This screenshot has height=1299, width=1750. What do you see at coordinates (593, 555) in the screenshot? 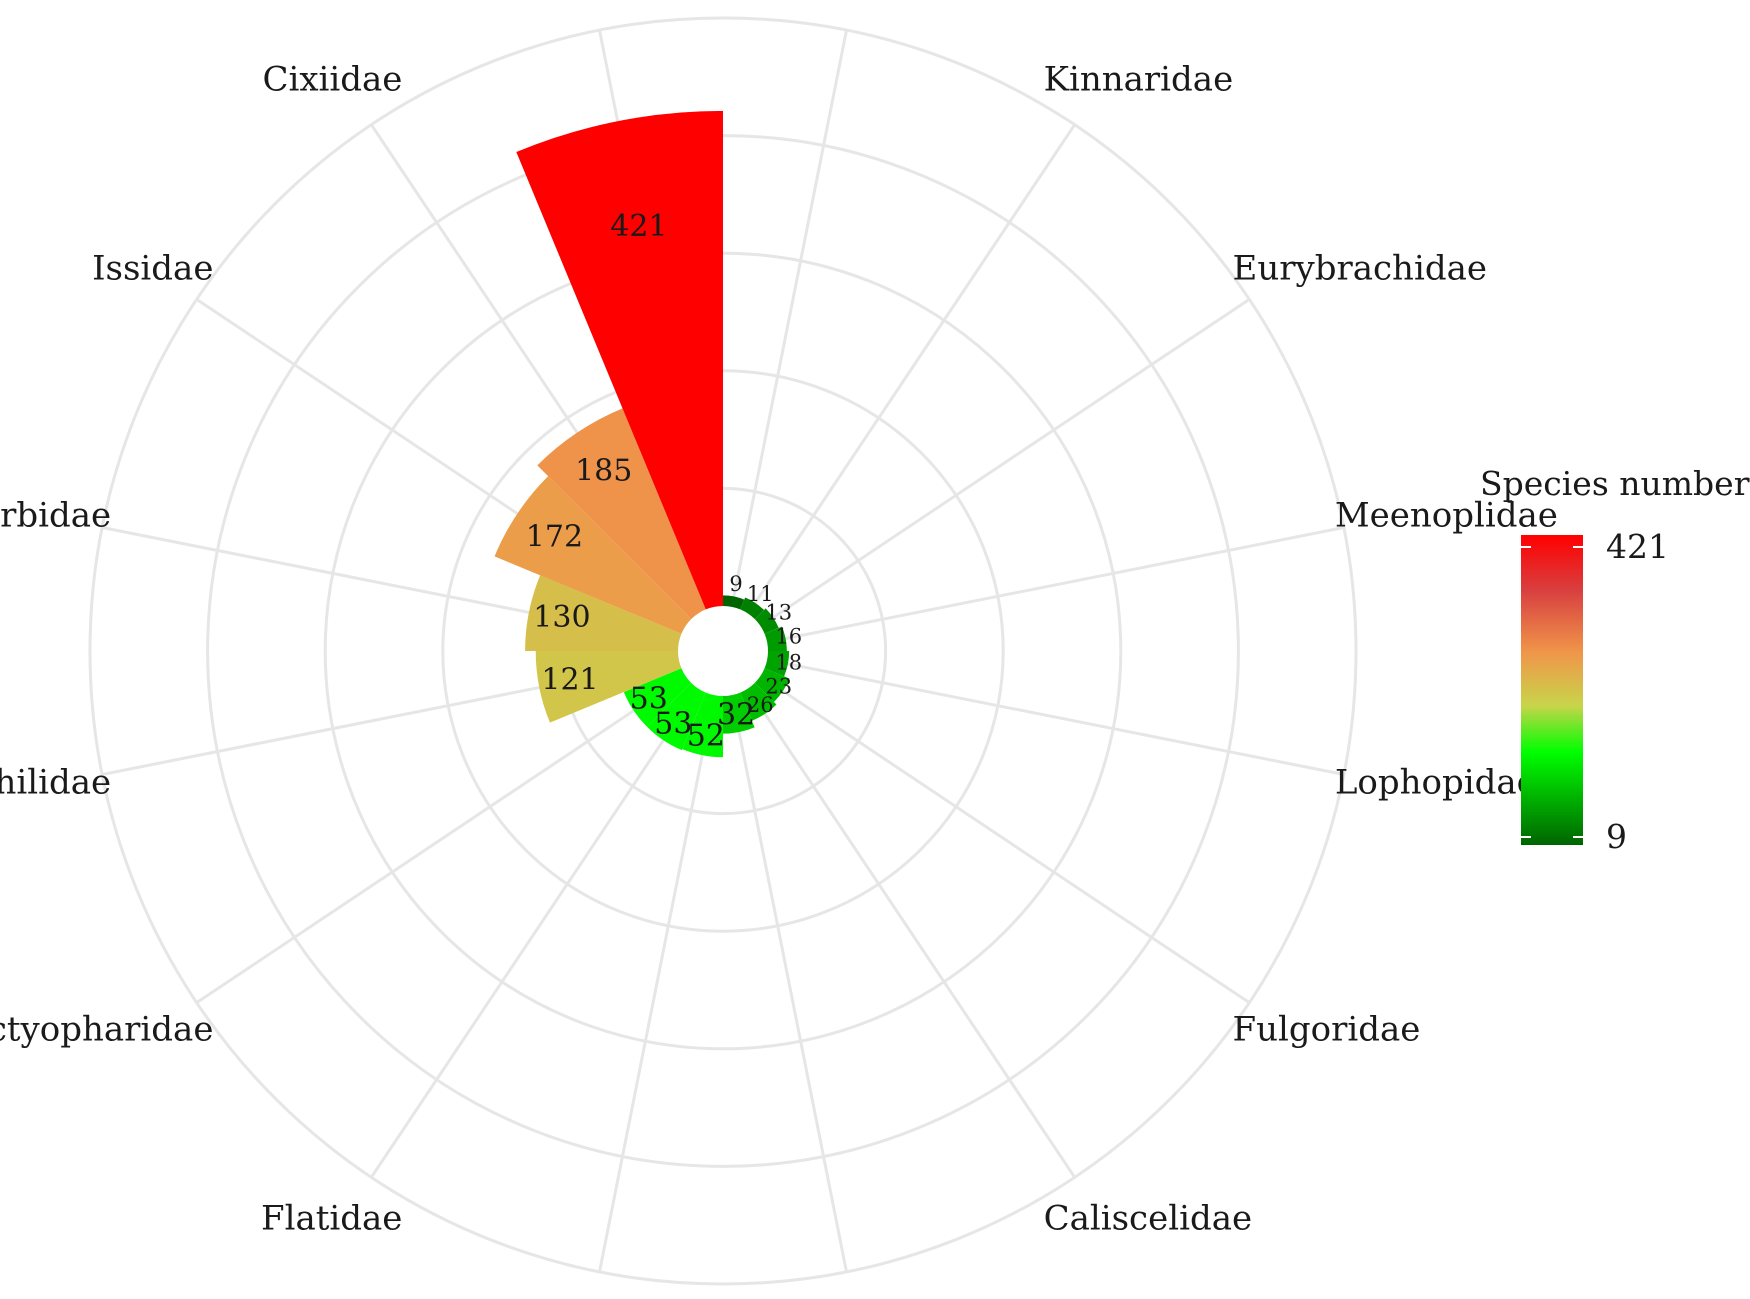
I see `bar-issidae` at bounding box center [593, 555].